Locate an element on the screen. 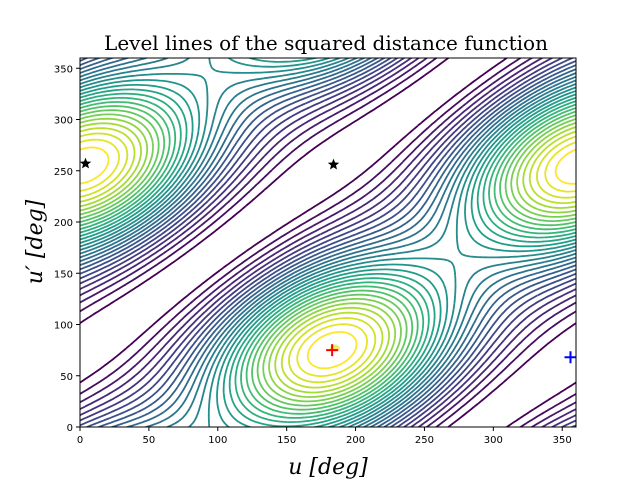 This screenshot has height=484, width=640. y-tick-label: 350 is located at coordinates (63, 69).